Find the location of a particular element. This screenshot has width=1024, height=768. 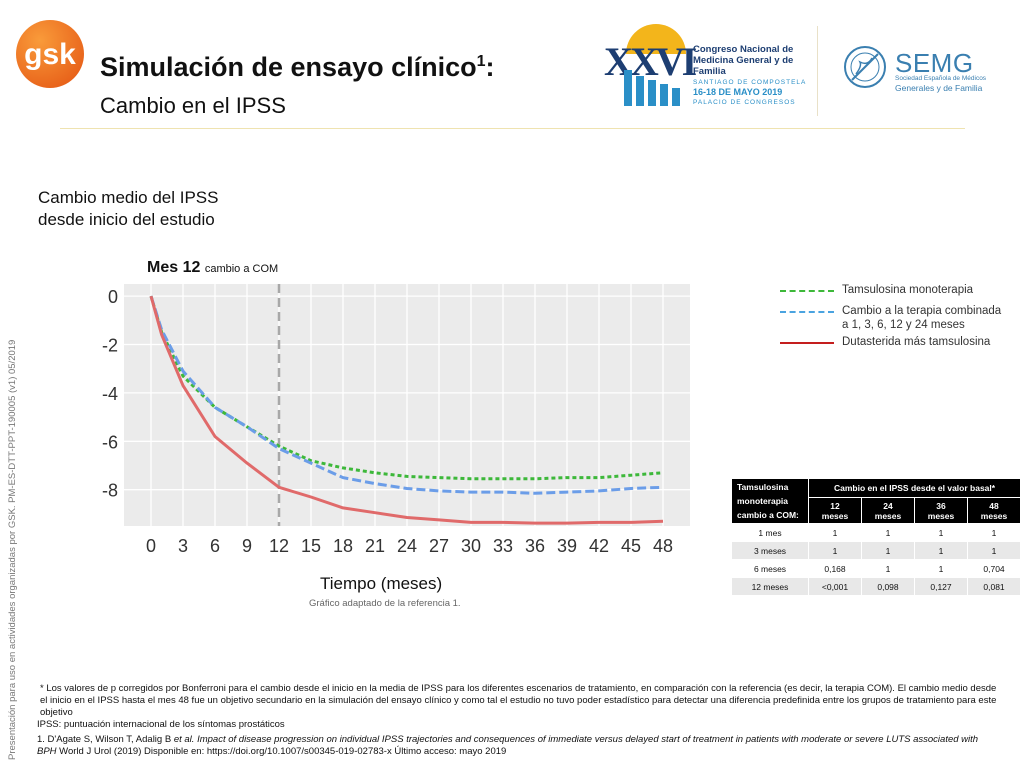

table-row: 12 meses <0,001 0,098 0,127 0,081 is located at coordinates (876, 586).